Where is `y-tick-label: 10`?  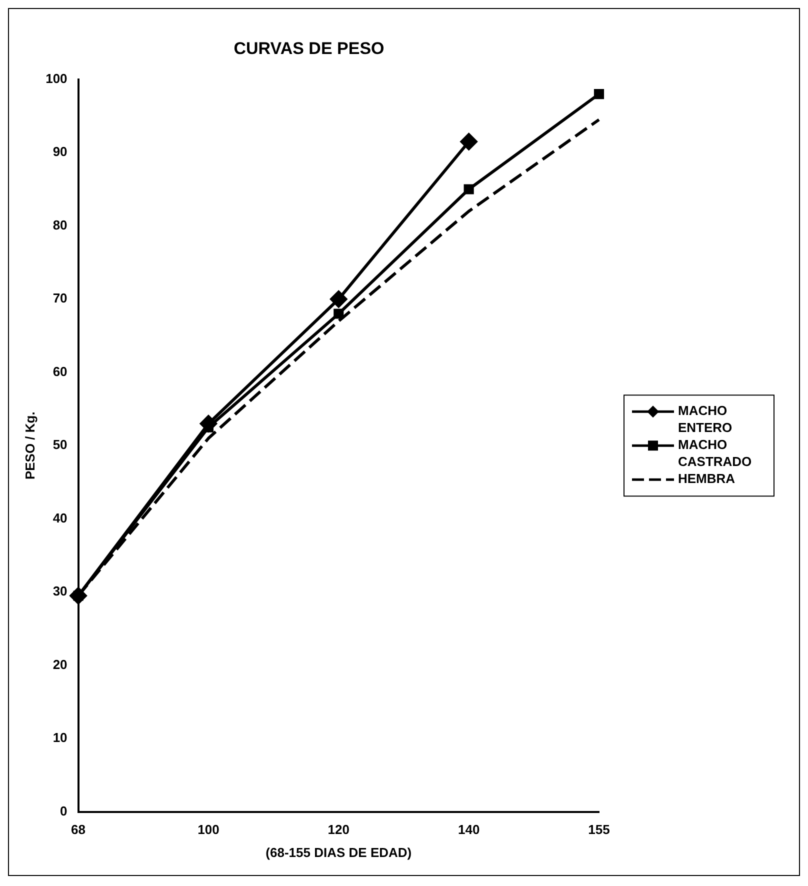
y-tick-label: 10 is located at coordinates (60, 738).